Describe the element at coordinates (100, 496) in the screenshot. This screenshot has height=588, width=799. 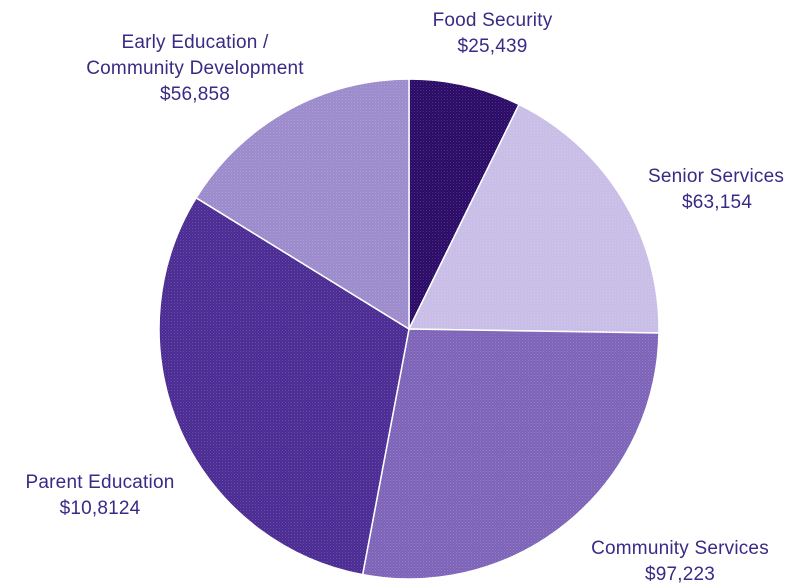
I see `slice-label-parent-education: Parent Education $10,8124` at that location.